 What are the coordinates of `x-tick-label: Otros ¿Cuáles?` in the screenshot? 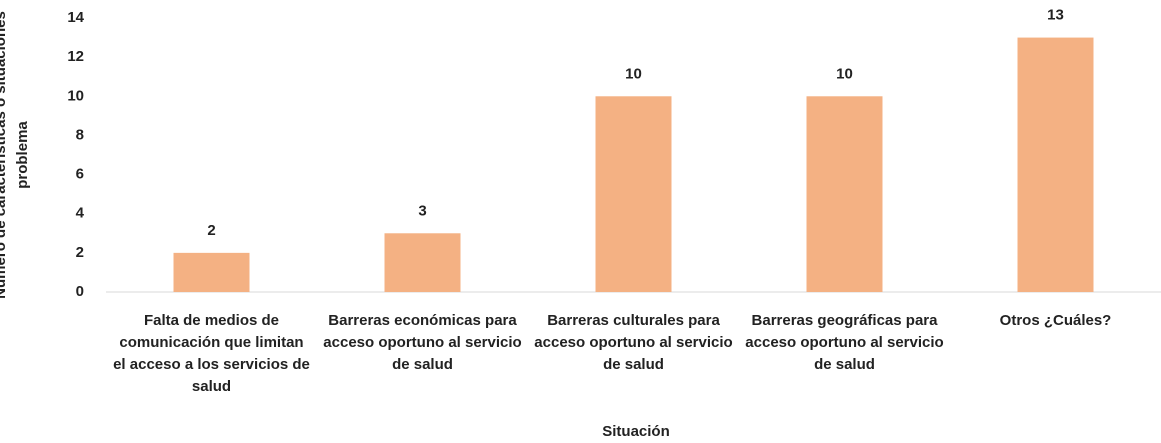 It's located at (1055, 320).